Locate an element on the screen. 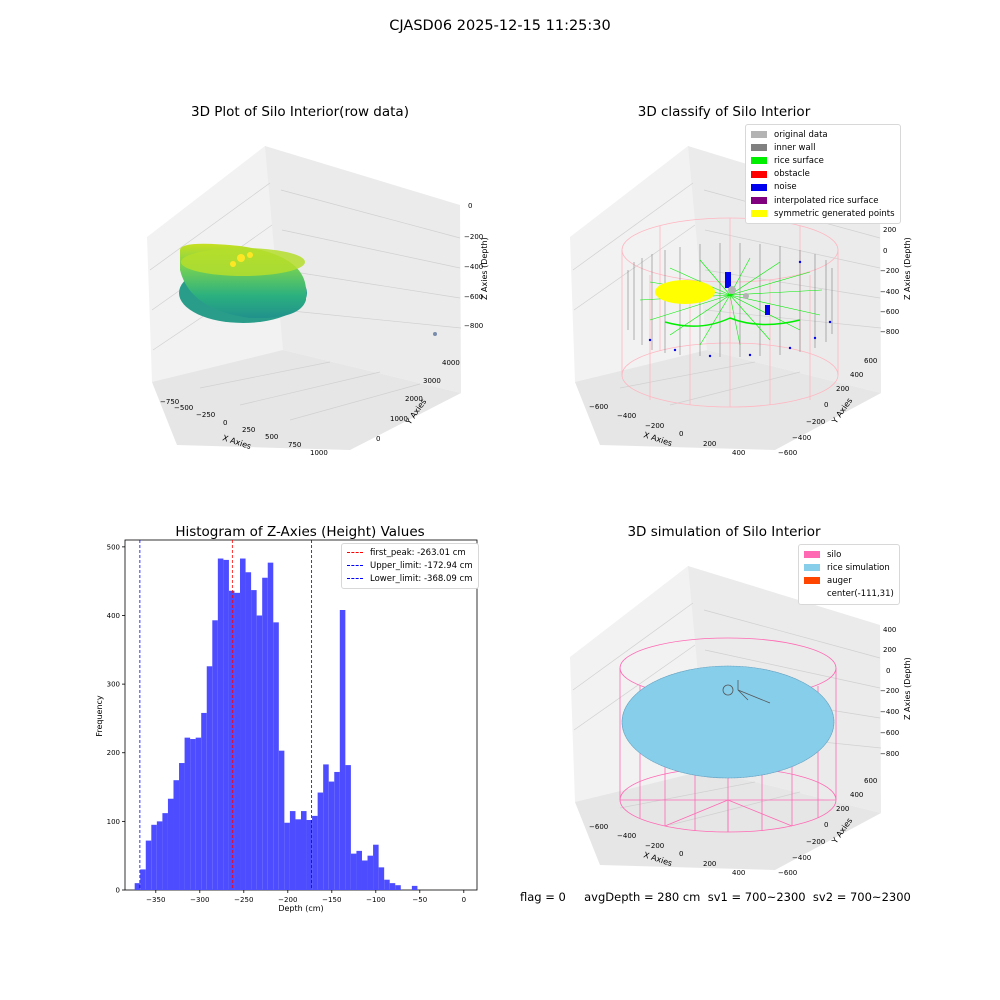 The height and width of the screenshot is (1000, 1000). legend-label: silo is located at coordinates (834, 554).